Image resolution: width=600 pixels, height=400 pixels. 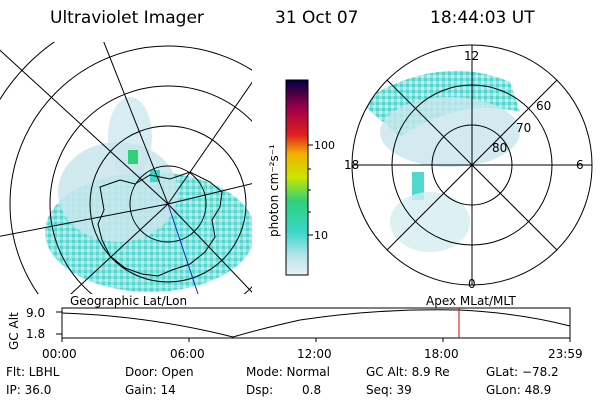 I want to click on time-tick-1800: 18:00, so click(x=441, y=354).